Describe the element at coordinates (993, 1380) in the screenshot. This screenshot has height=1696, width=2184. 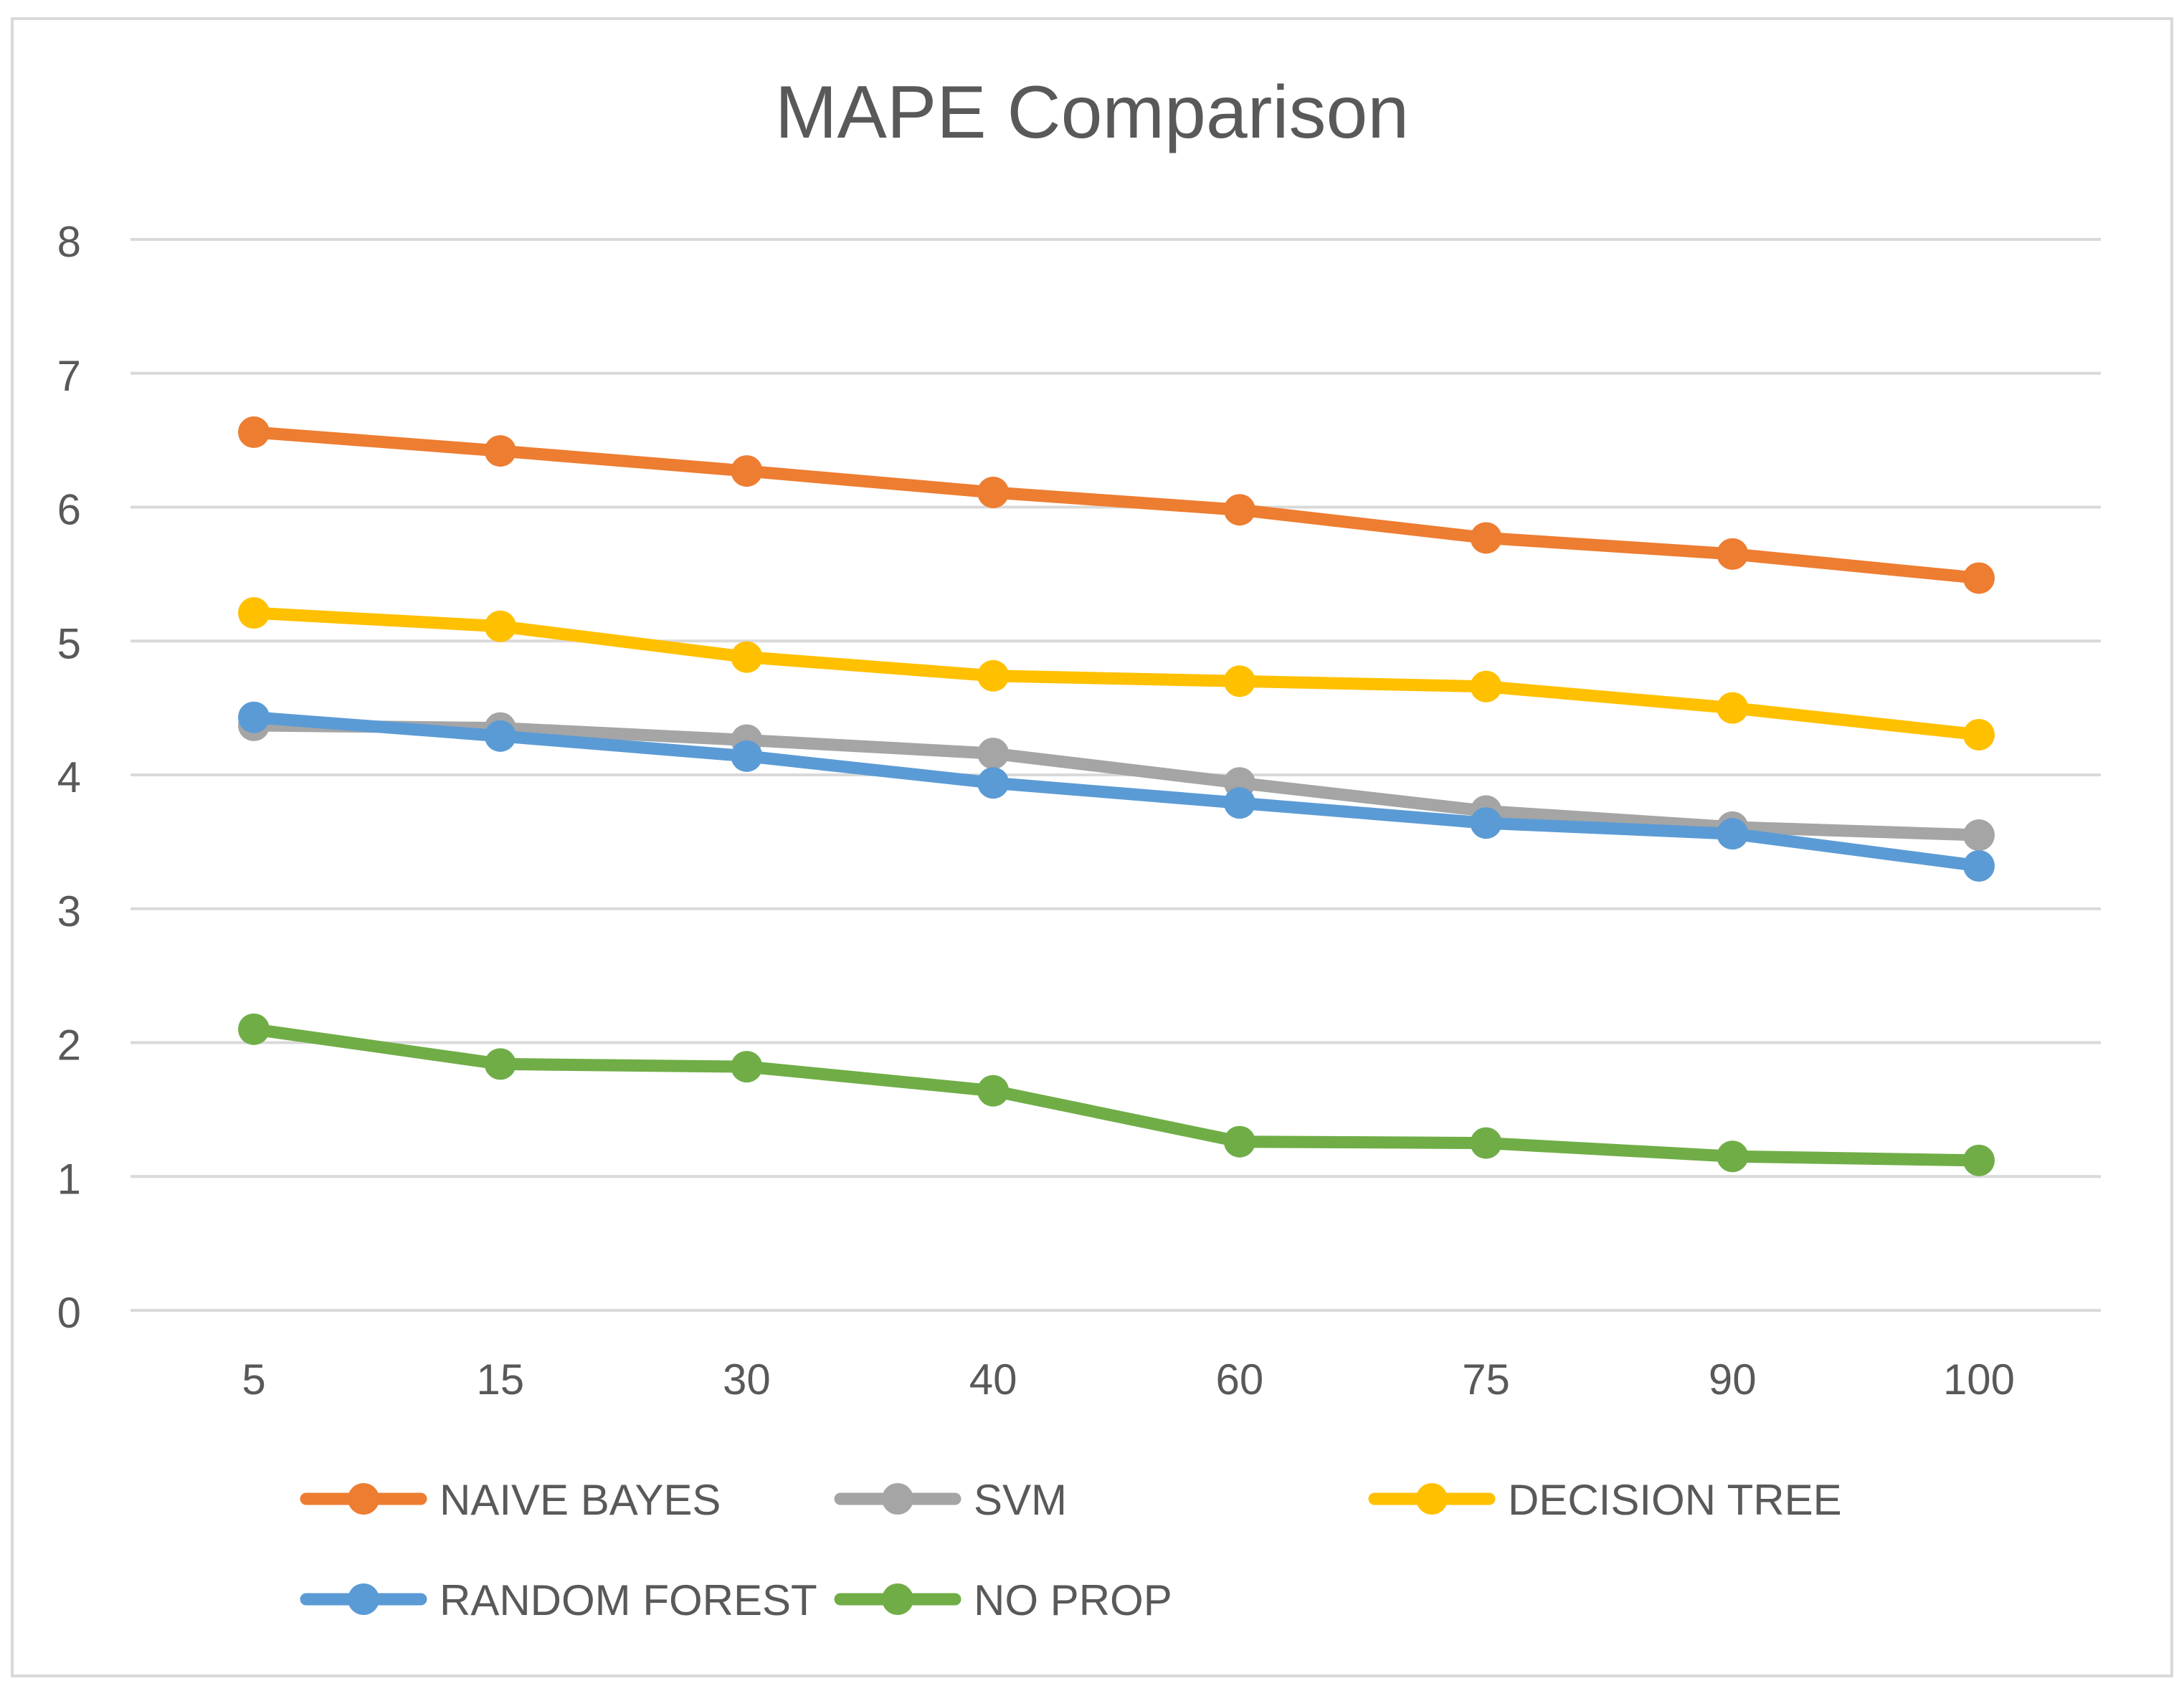
I see `x-tick-label: 40` at that location.